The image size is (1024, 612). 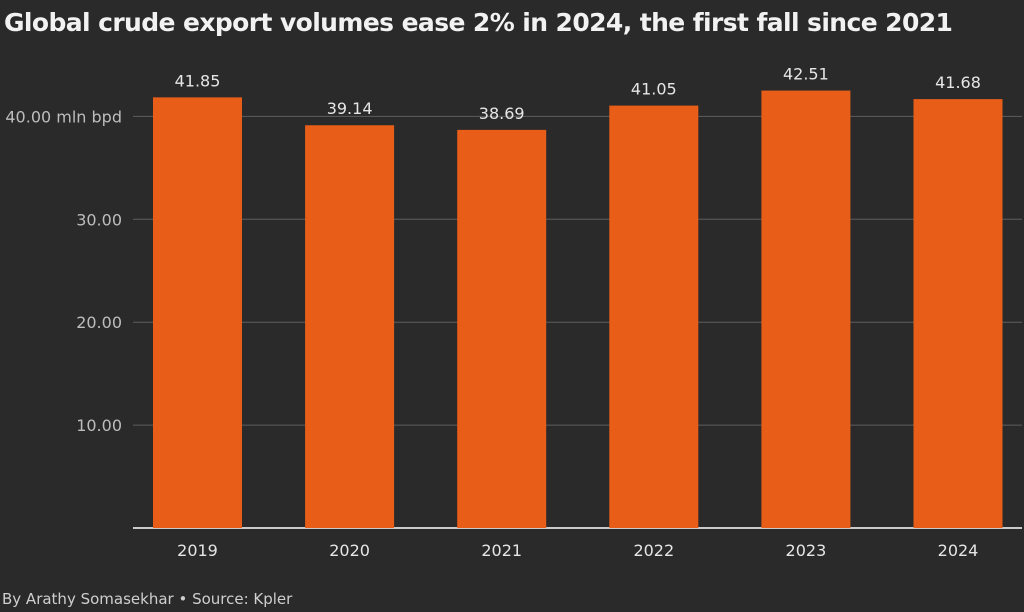 I want to click on bar-2021, so click(x=502, y=329).